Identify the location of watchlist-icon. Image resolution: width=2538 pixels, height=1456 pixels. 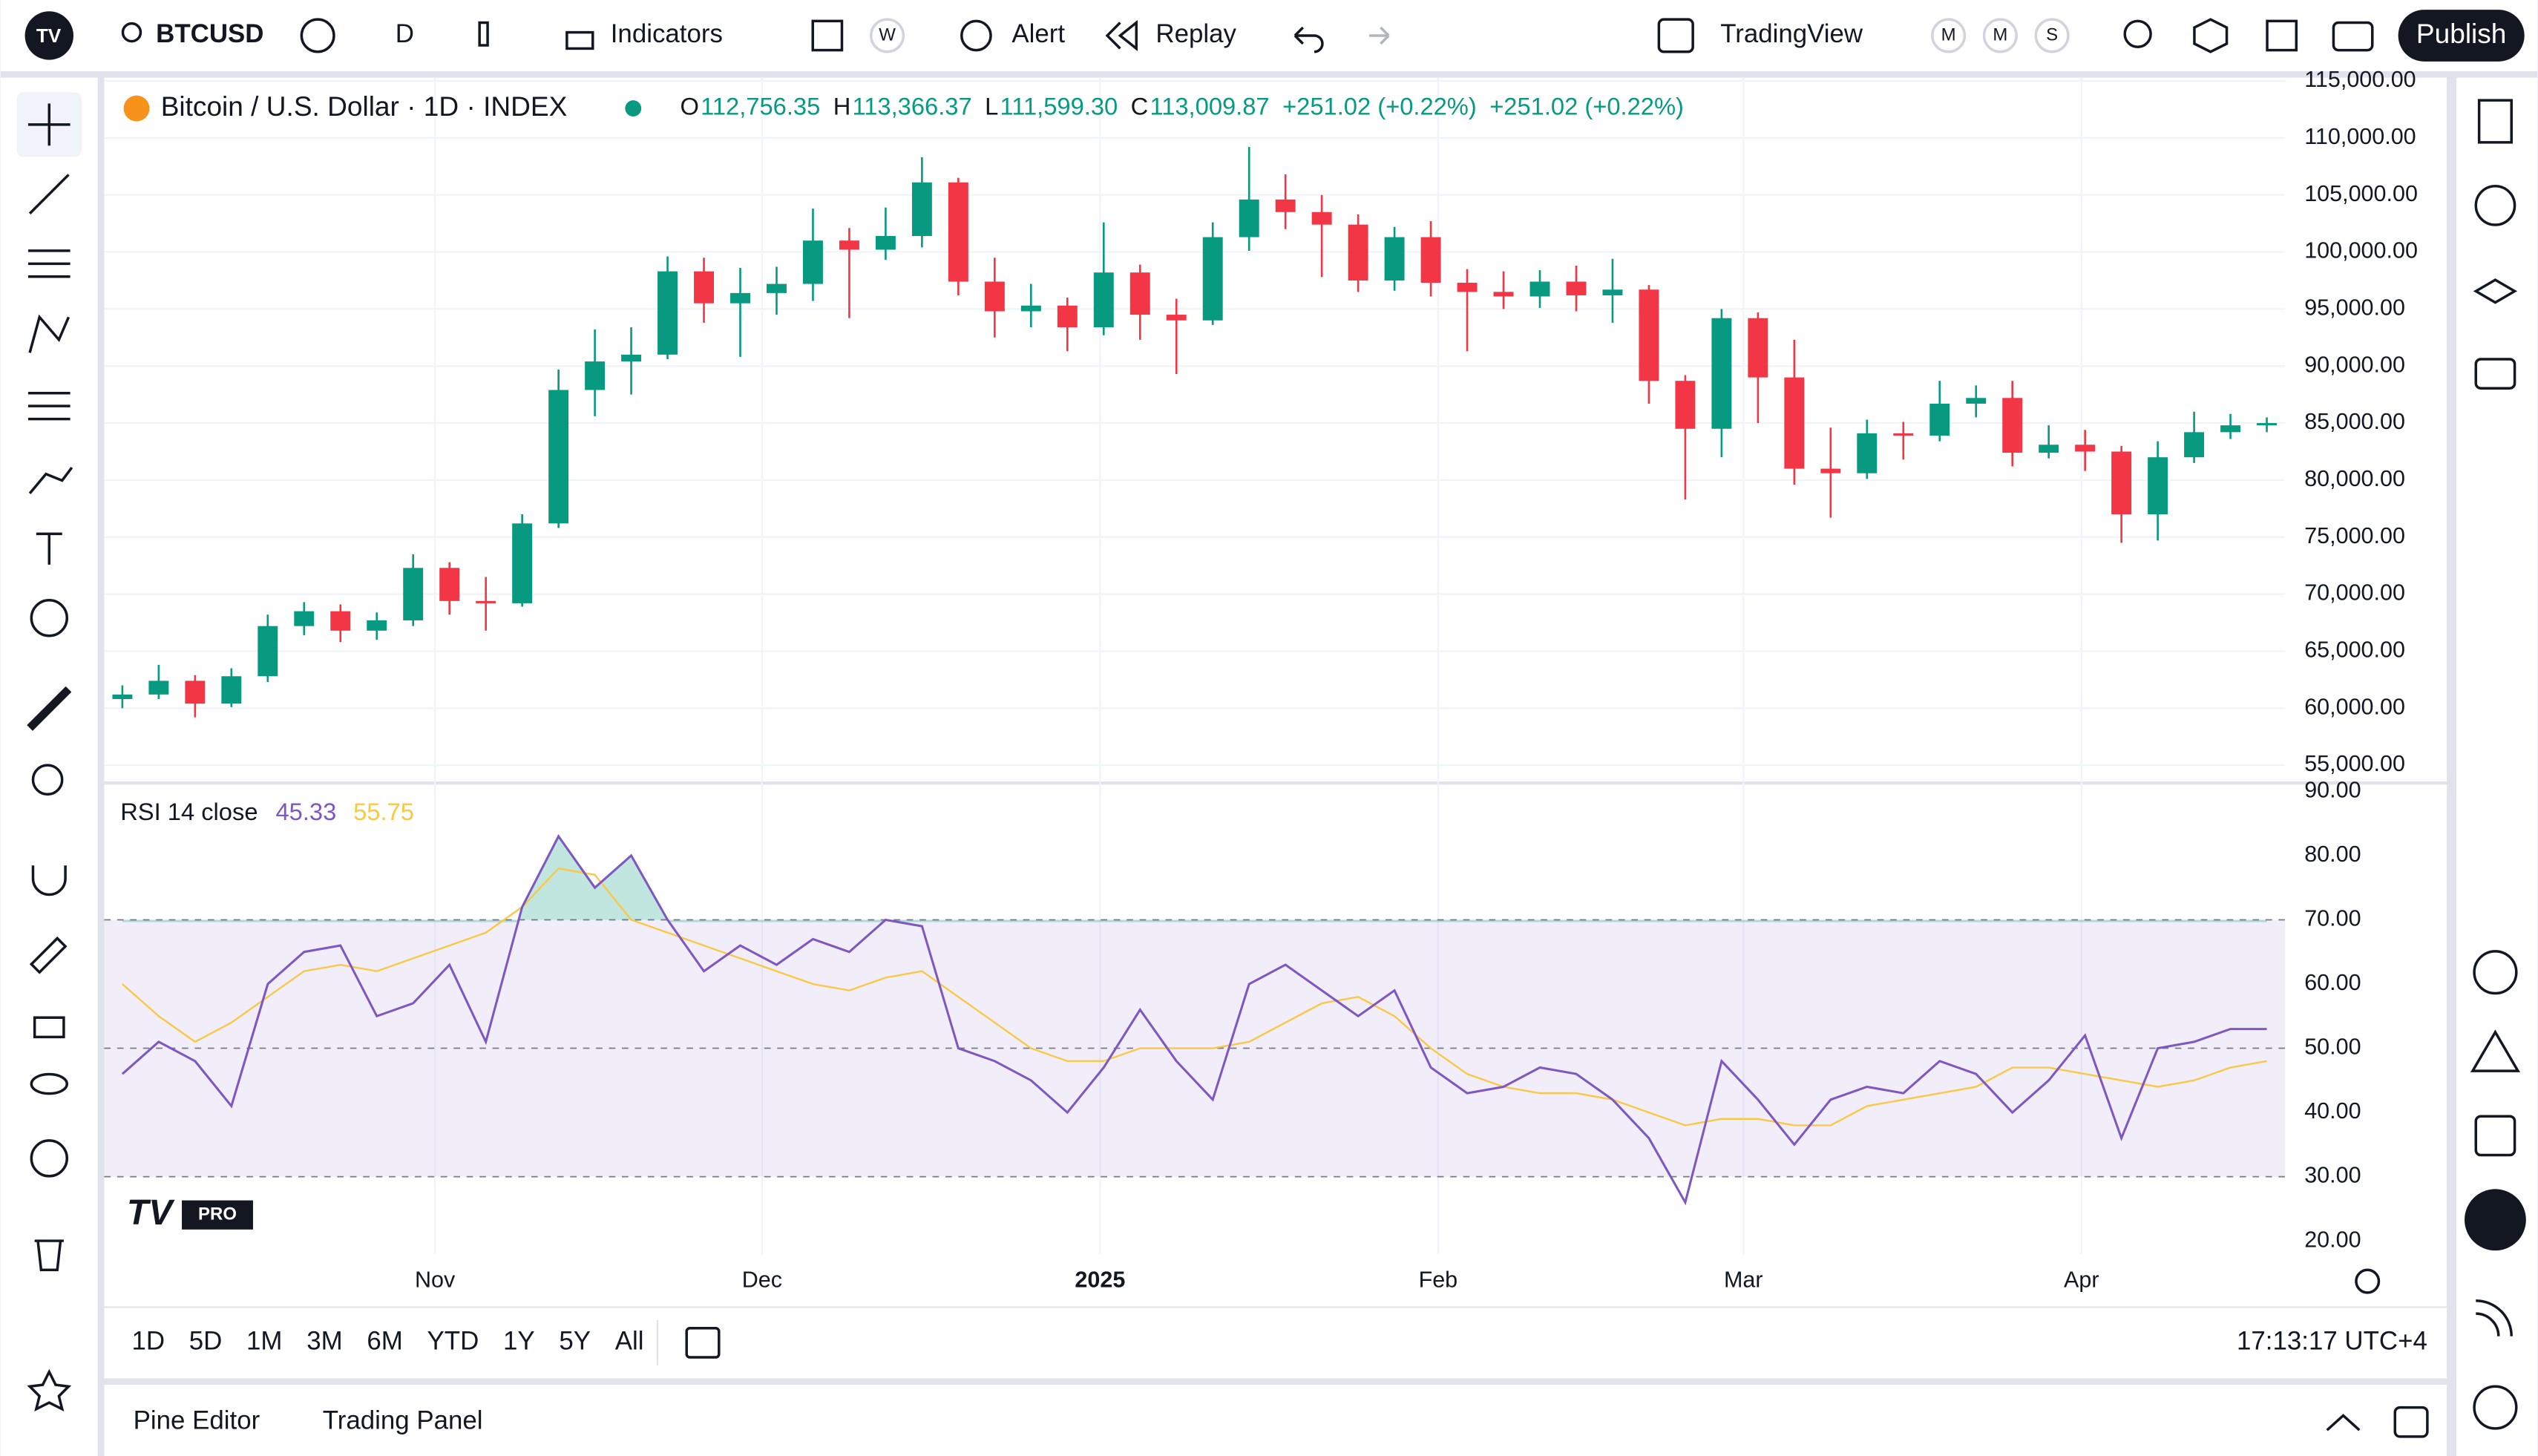
(2495, 122).